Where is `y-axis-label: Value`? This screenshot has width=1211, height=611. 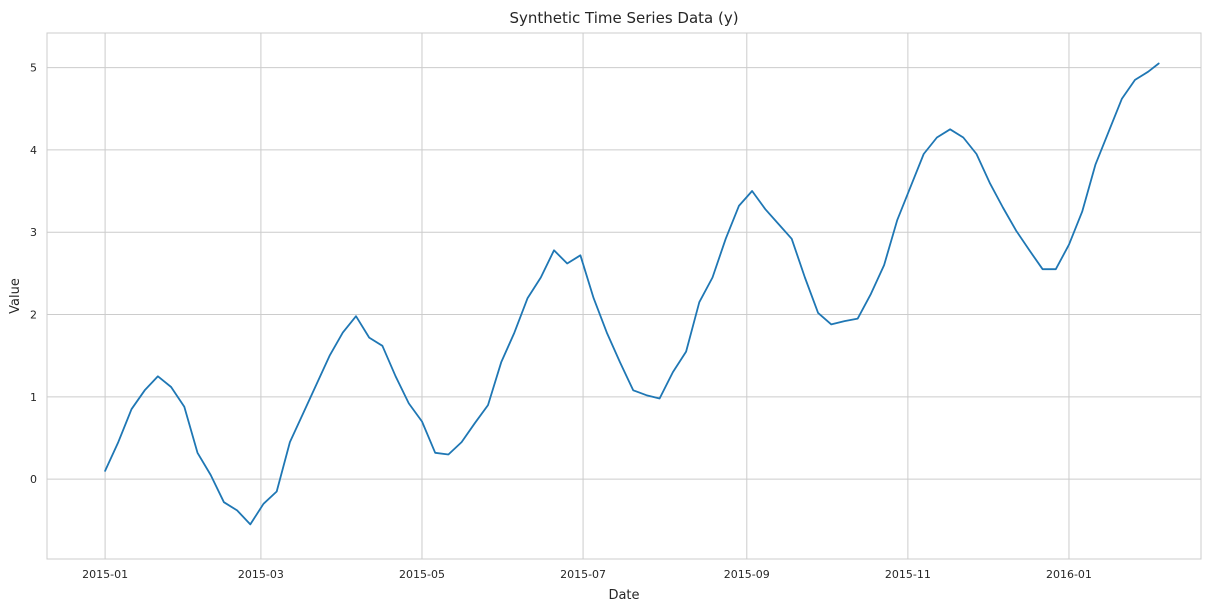
y-axis-label: Value is located at coordinates (15, 296).